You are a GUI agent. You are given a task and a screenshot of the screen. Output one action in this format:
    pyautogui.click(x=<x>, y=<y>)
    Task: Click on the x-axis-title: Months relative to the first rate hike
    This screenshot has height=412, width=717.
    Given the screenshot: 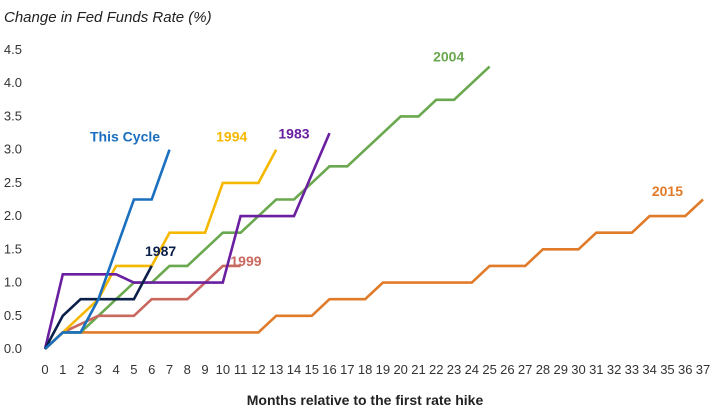 What is the action you would take?
    pyautogui.click(x=365, y=400)
    